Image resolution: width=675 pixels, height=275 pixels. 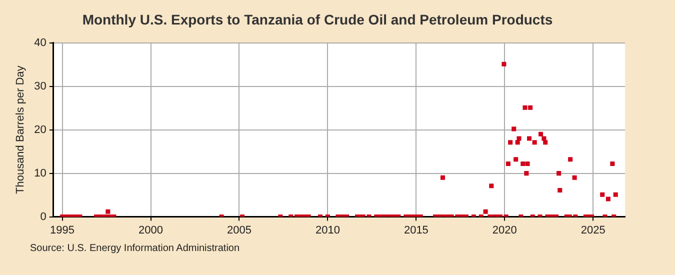 What do you see at coordinates (151, 230) in the screenshot?
I see `x-tick-label: 2000` at bounding box center [151, 230].